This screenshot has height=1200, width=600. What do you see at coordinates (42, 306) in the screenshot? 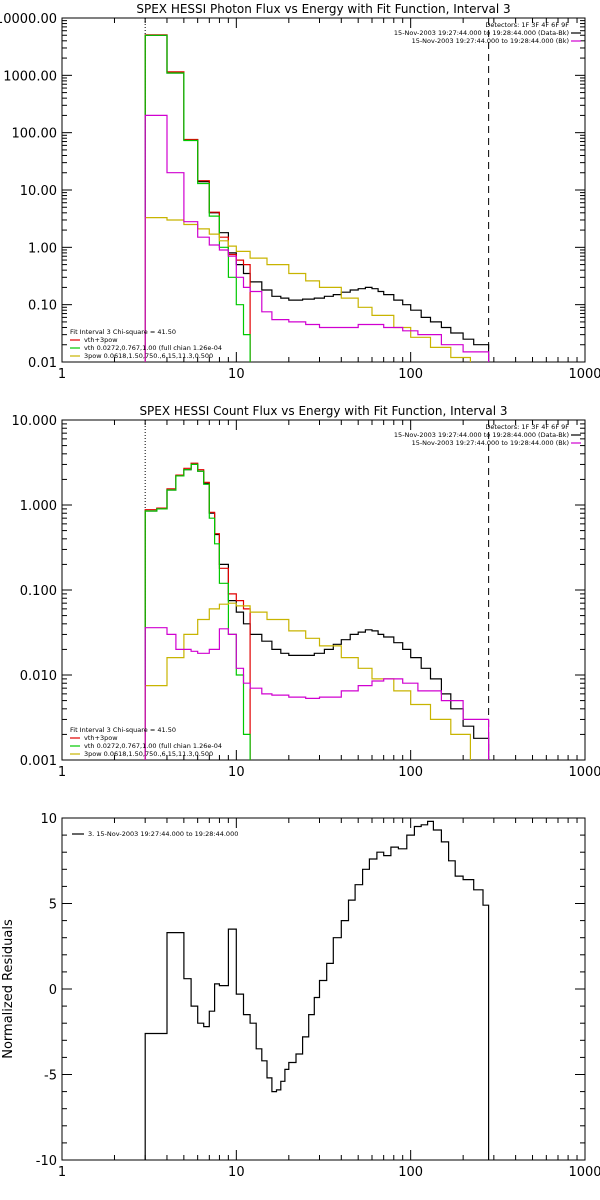
I see `y-tick-label: 0.10` at bounding box center [42, 306].